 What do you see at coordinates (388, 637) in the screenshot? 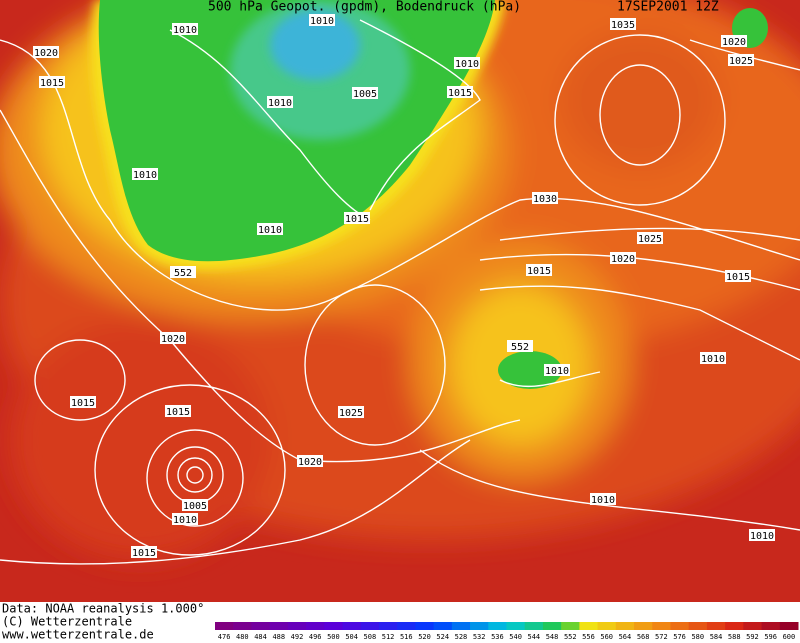
I see `colorbar-label: 512` at bounding box center [388, 637].